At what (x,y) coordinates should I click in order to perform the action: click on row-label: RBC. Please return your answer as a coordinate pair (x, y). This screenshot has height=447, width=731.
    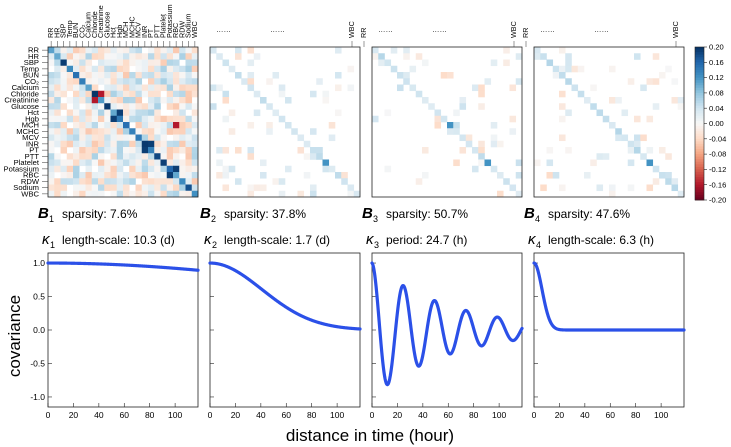
    Looking at the image, I should click on (31, 175).